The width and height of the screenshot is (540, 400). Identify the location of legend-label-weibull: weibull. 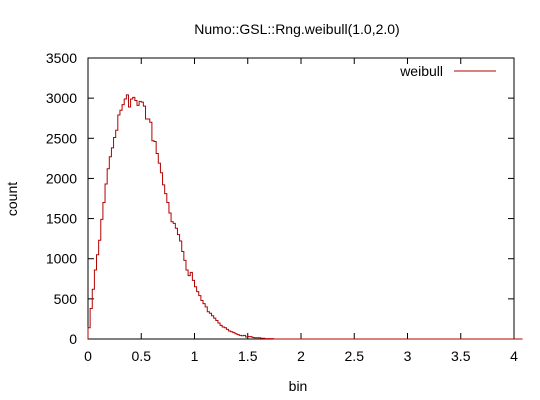
(421, 71).